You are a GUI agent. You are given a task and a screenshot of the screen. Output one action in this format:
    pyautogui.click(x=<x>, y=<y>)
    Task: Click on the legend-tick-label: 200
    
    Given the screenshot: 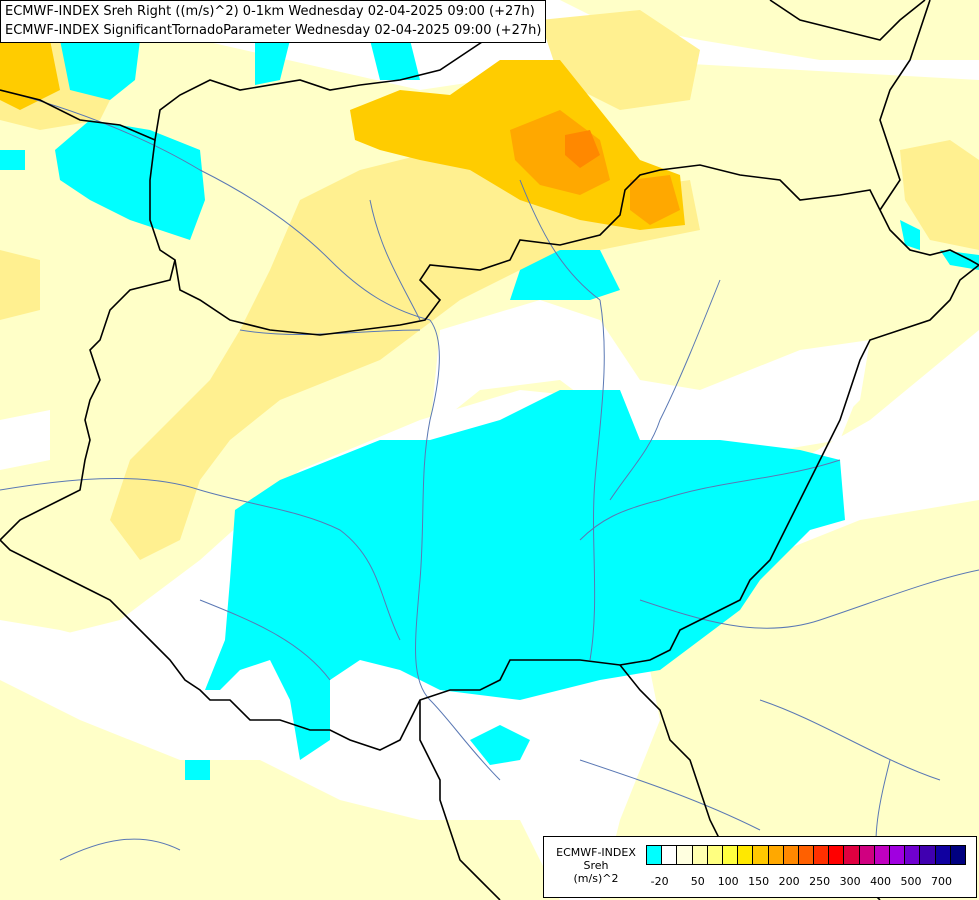 What is the action you would take?
    pyautogui.click(x=789, y=881)
    